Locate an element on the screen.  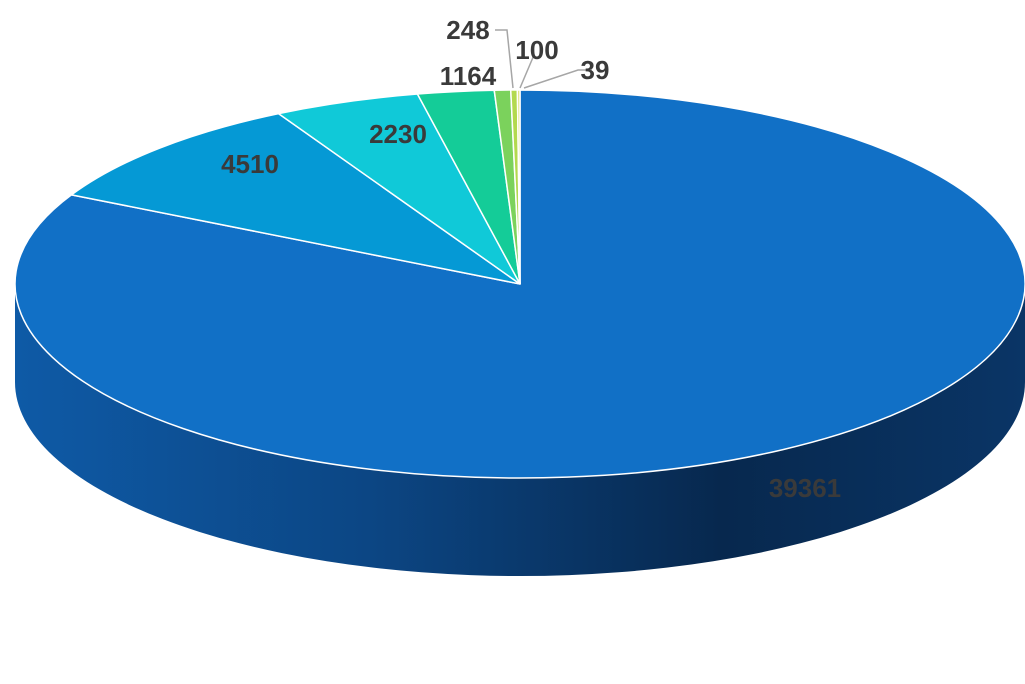
data-label-39361: 39361 is located at coordinates (805, 488).